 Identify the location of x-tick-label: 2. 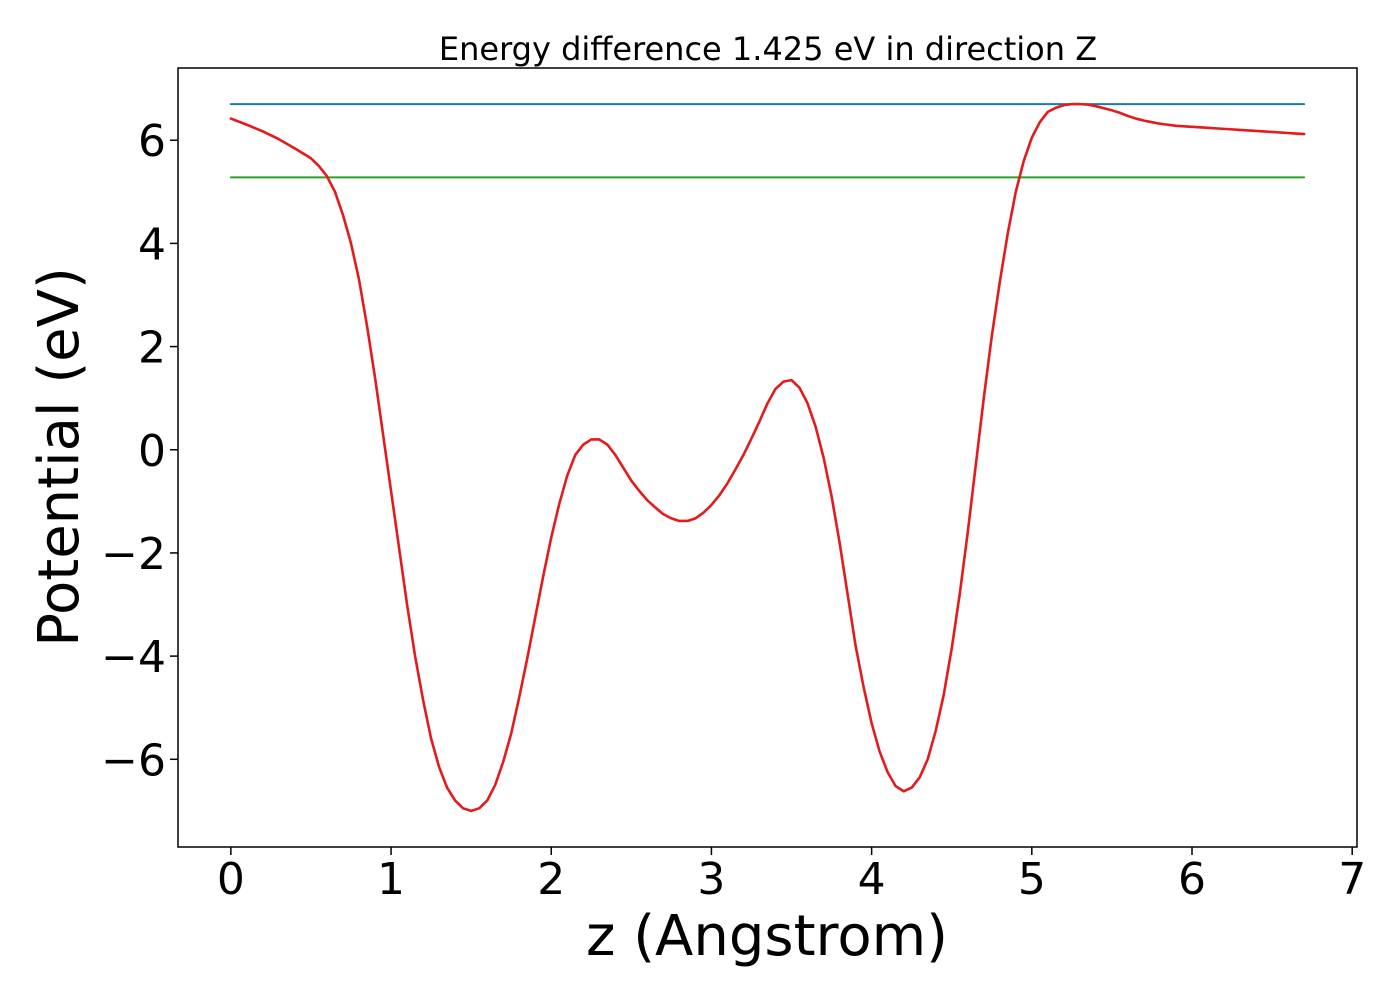
(551, 879).